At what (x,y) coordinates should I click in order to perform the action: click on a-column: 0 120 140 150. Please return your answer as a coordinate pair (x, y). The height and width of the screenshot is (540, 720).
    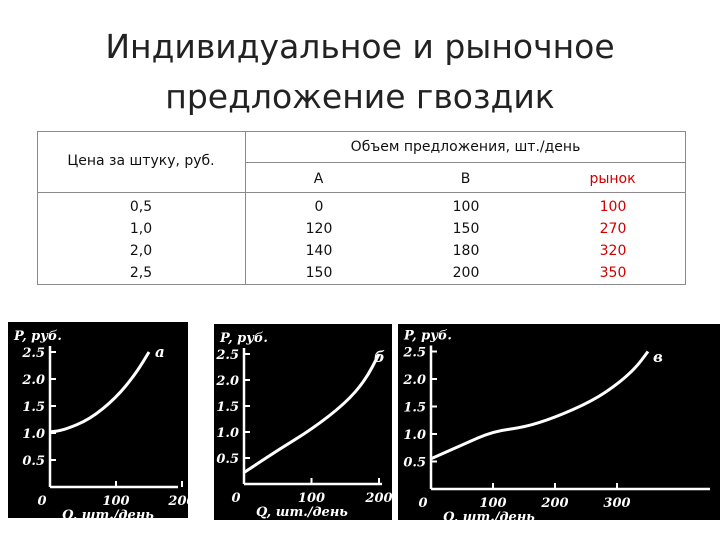
    Looking at the image, I should click on (319, 240).